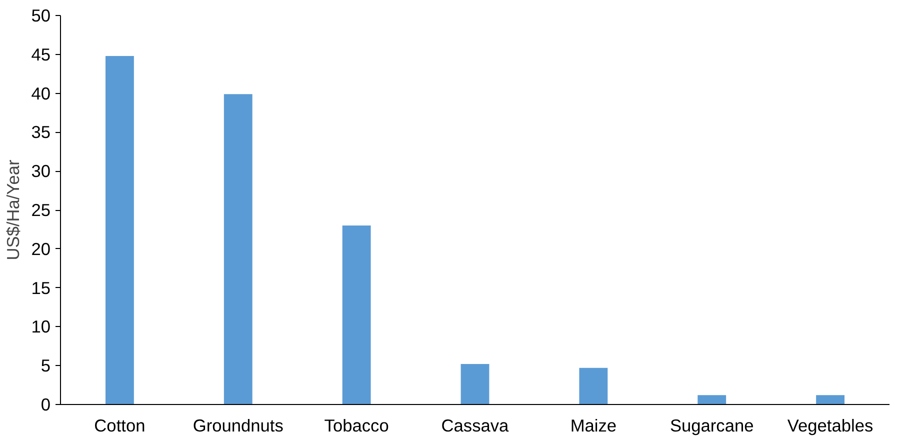  I want to click on y-tick-label: 35, so click(41, 132).